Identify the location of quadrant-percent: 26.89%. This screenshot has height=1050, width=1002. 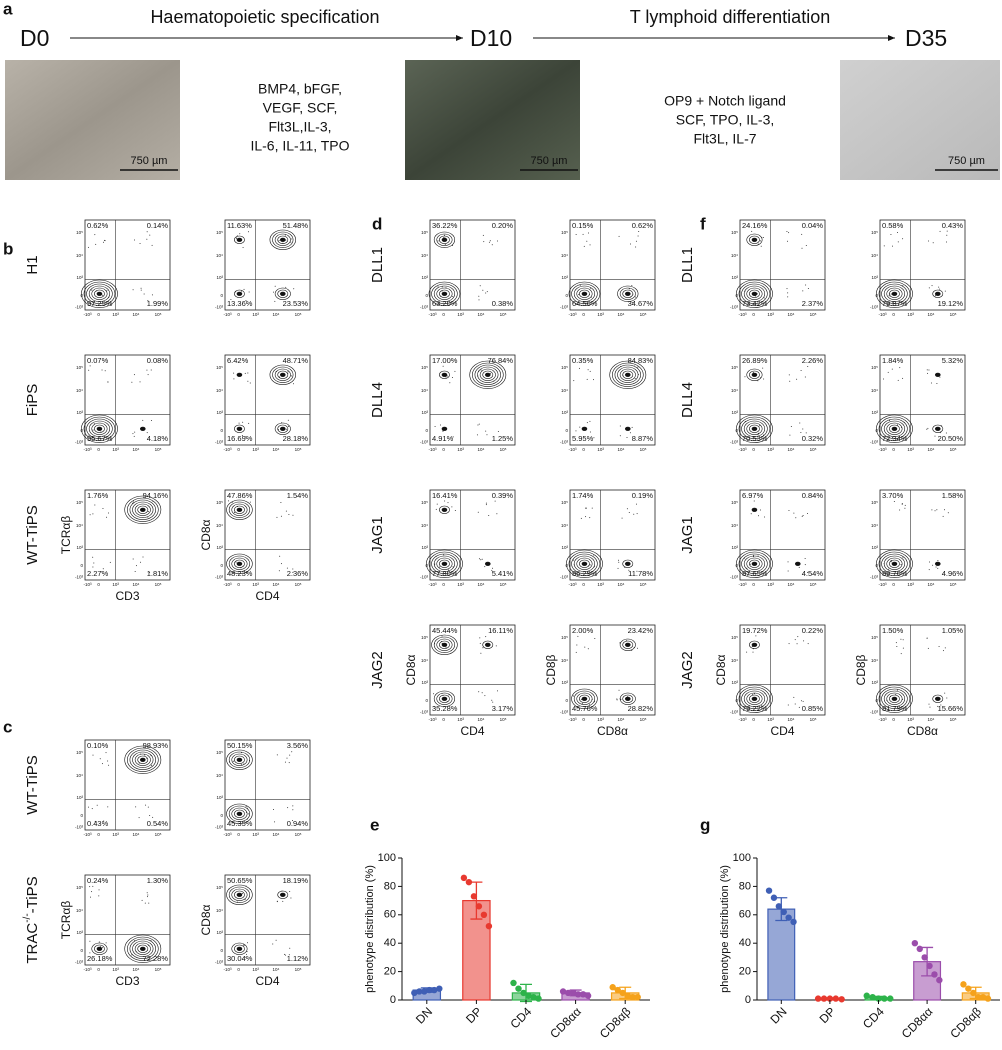
(755, 360).